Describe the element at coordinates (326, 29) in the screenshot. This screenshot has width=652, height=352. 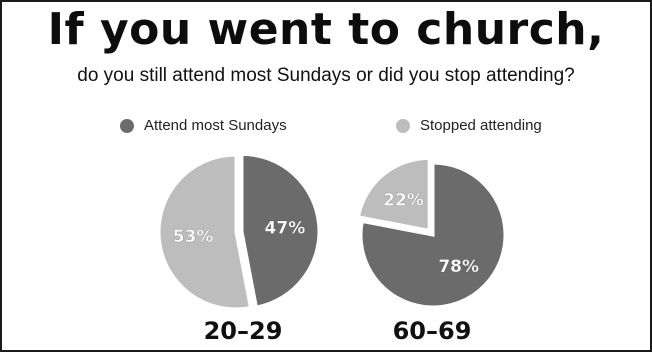
I see `chart-title: If you went to church,` at that location.